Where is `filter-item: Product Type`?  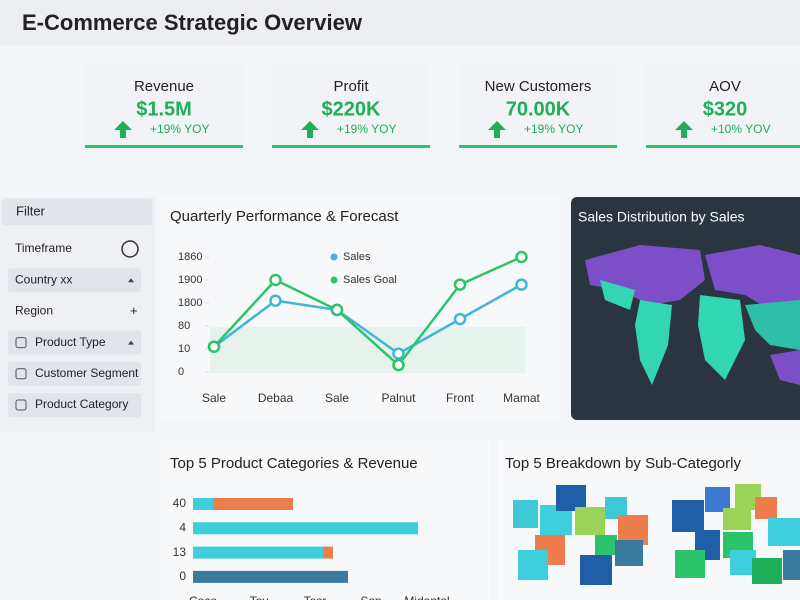 filter-item: Product Type is located at coordinates (70, 342).